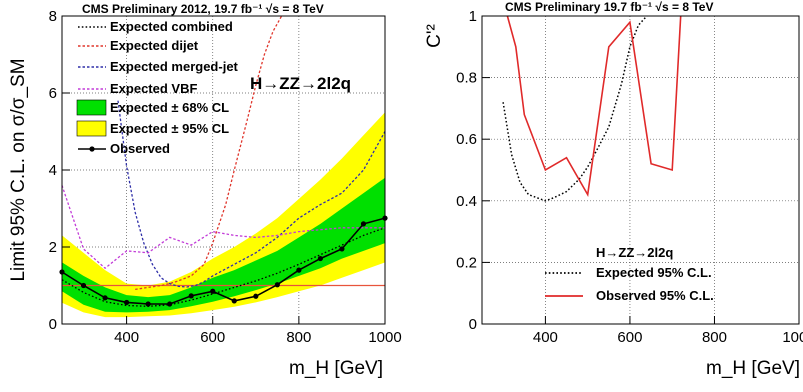 The height and width of the screenshot is (392, 803). What do you see at coordinates (53, 16) in the screenshot?
I see `left-ytick-label: 8` at bounding box center [53, 16].